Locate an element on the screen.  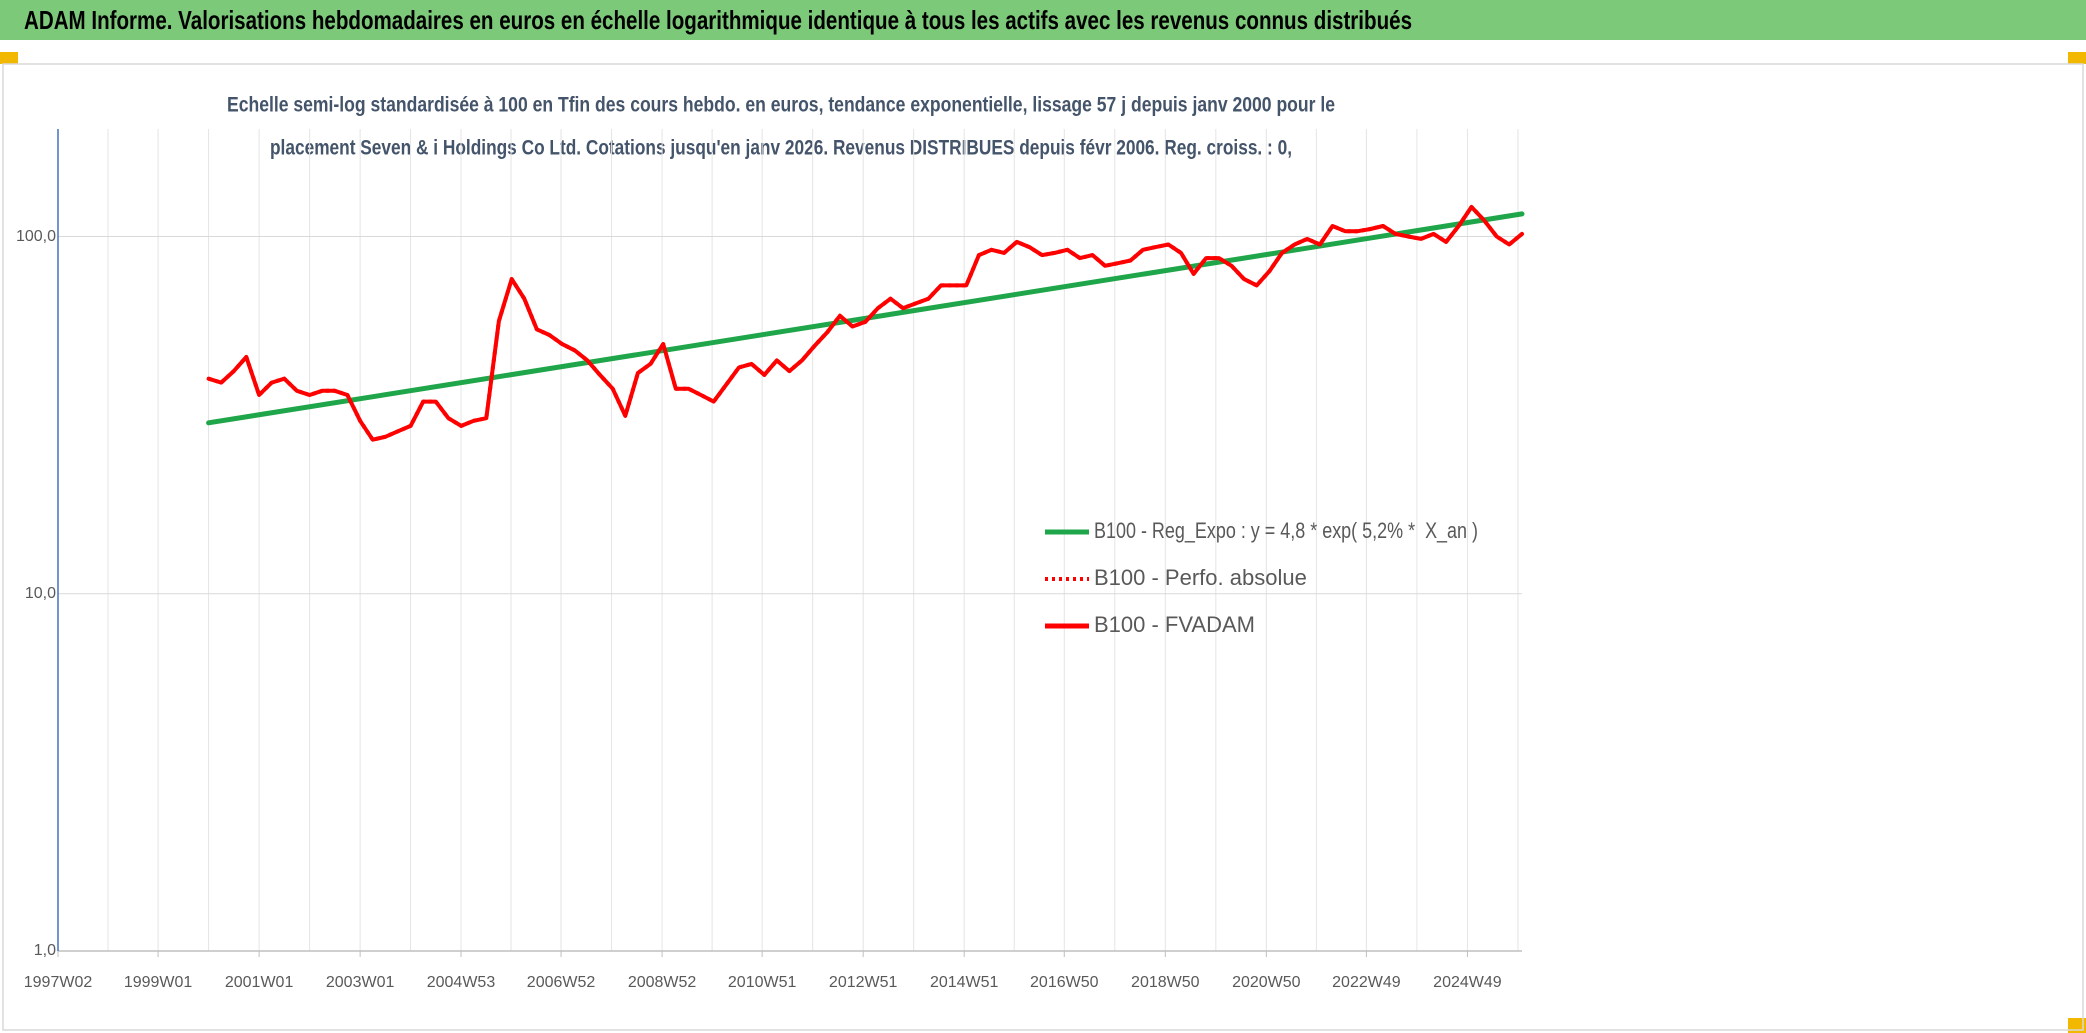
x-tick-label: 2006W52 is located at coordinates (561, 982).